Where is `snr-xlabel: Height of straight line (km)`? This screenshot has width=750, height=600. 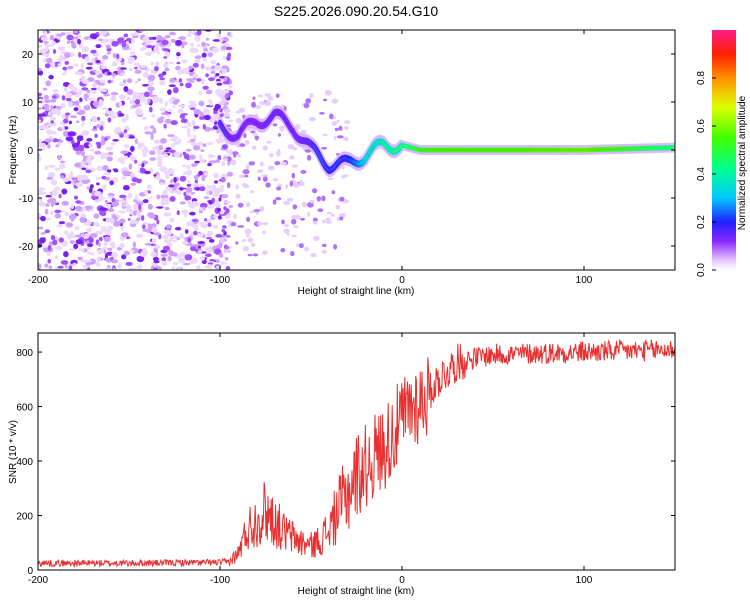 snr-xlabel: Height of straight line (km) is located at coordinates (356, 591).